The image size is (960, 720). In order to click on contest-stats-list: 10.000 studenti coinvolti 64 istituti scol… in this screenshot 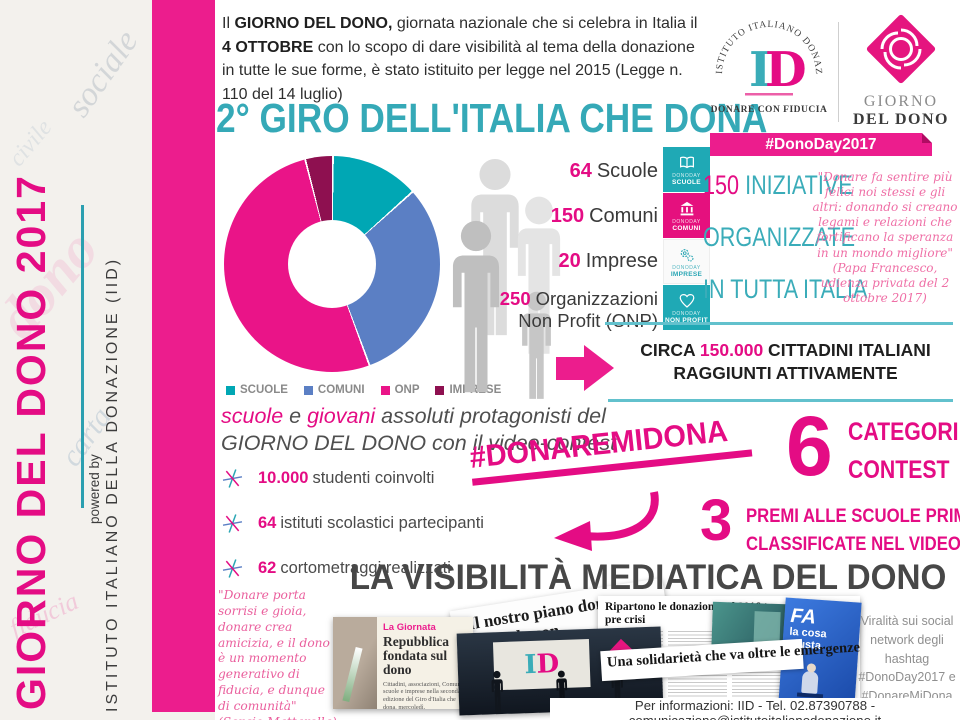, I will do `click(353, 523)`.